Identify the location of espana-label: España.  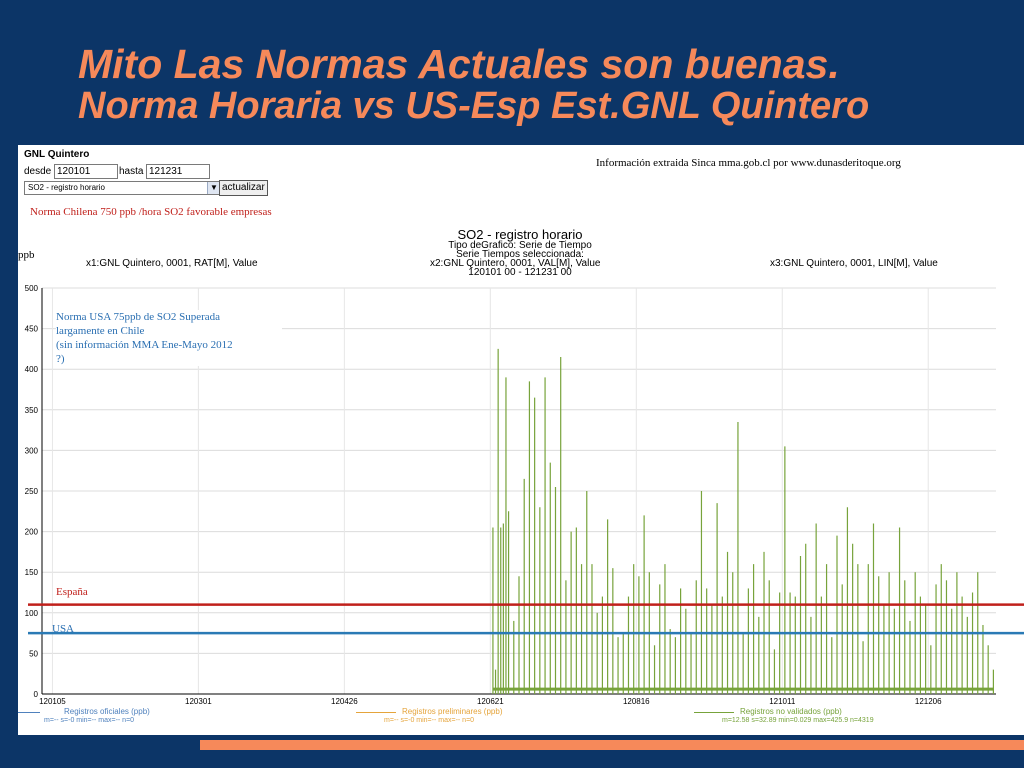
(72, 592).